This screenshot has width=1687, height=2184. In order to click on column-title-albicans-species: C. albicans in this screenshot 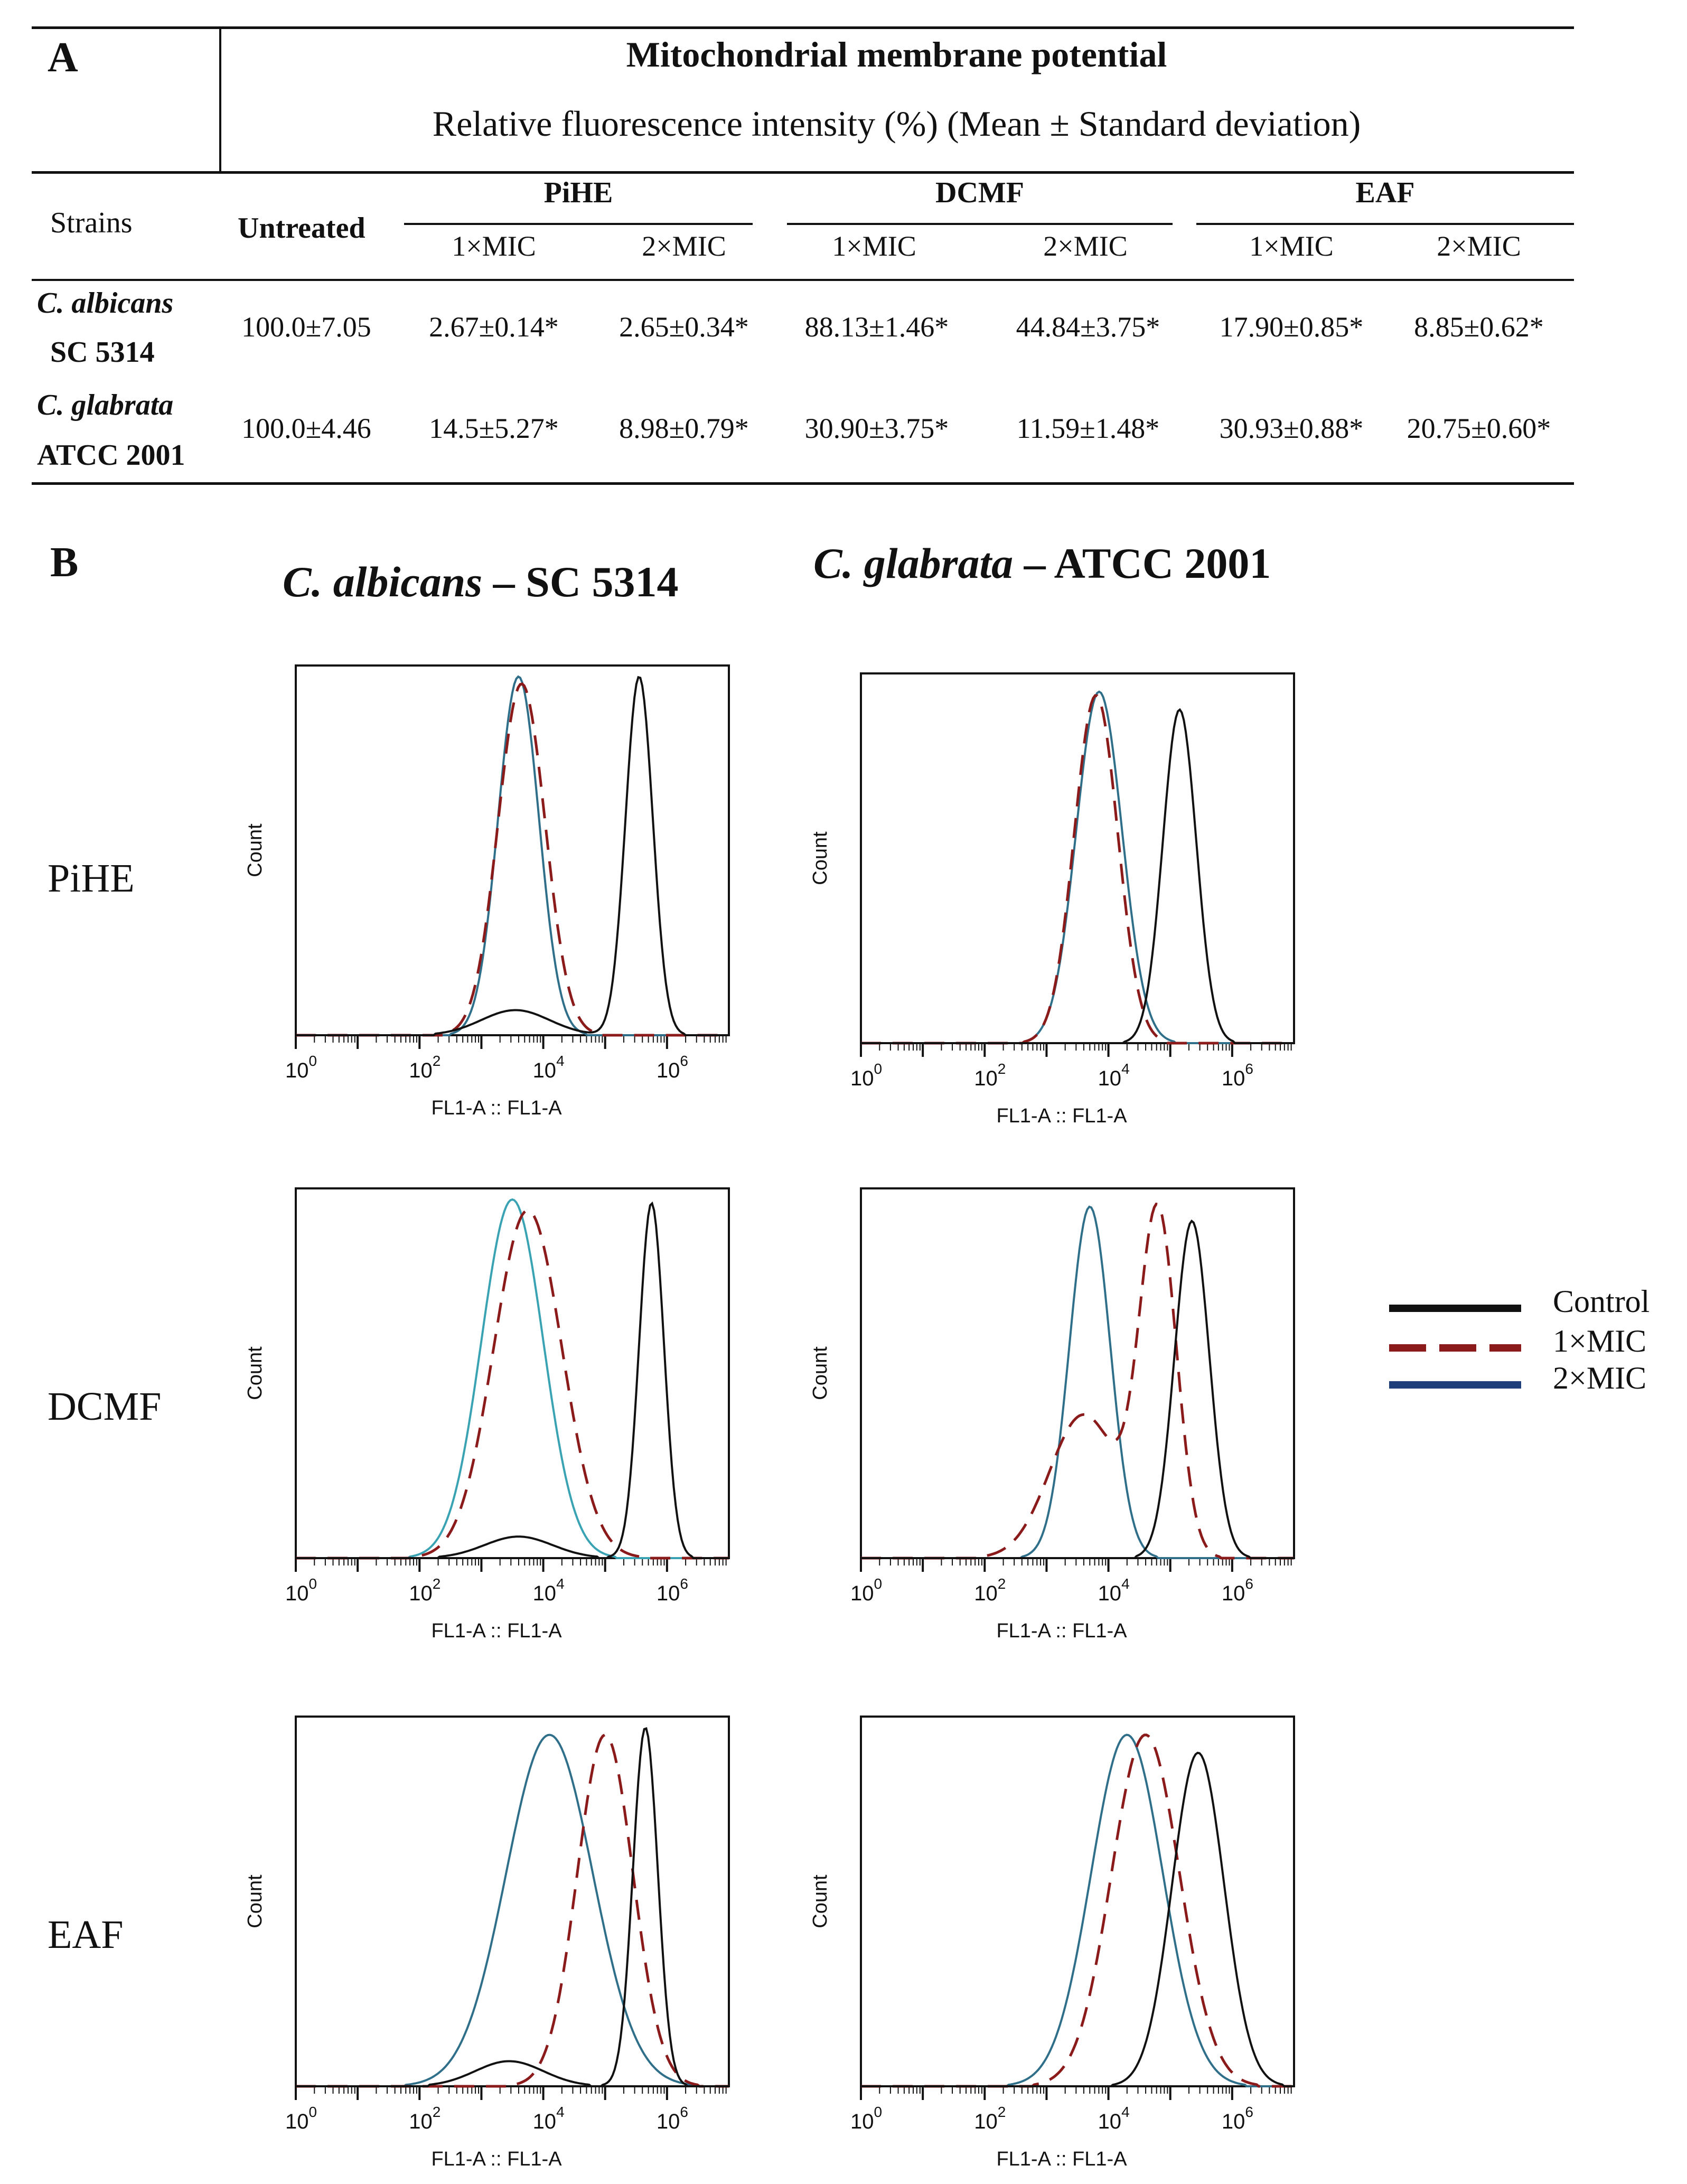, I will do `click(383, 582)`.